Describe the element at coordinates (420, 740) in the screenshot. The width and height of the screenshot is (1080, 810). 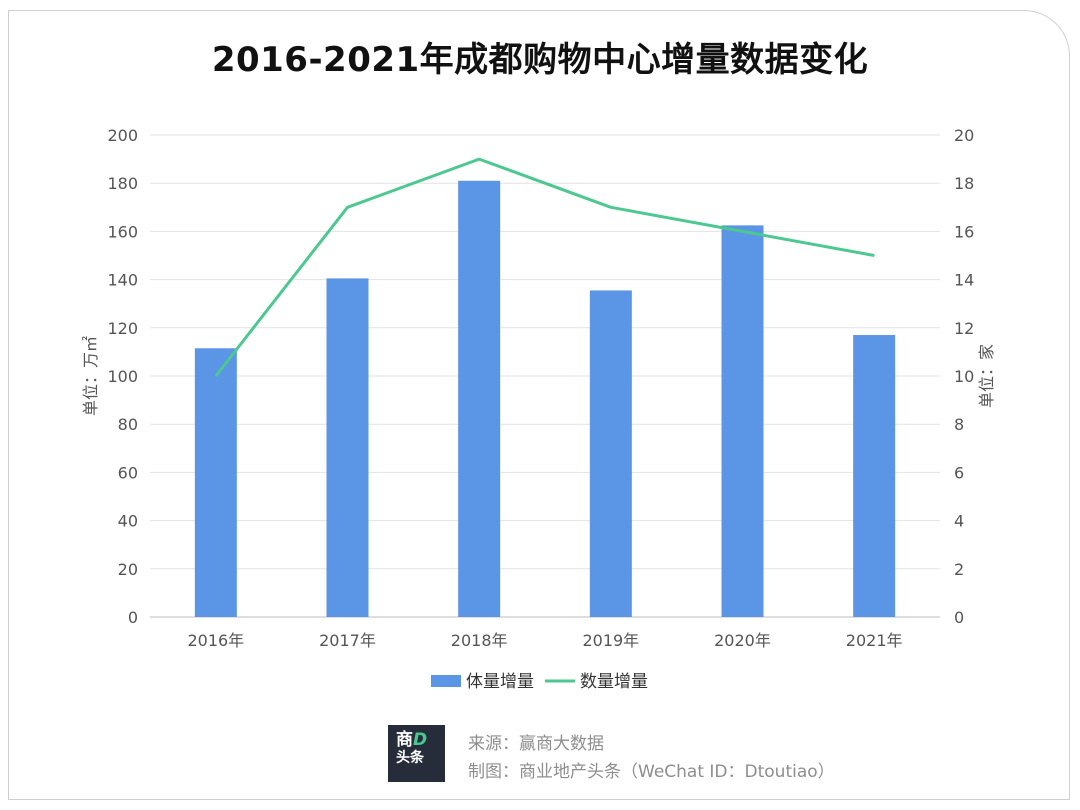
I see `logo-mark: D` at that location.